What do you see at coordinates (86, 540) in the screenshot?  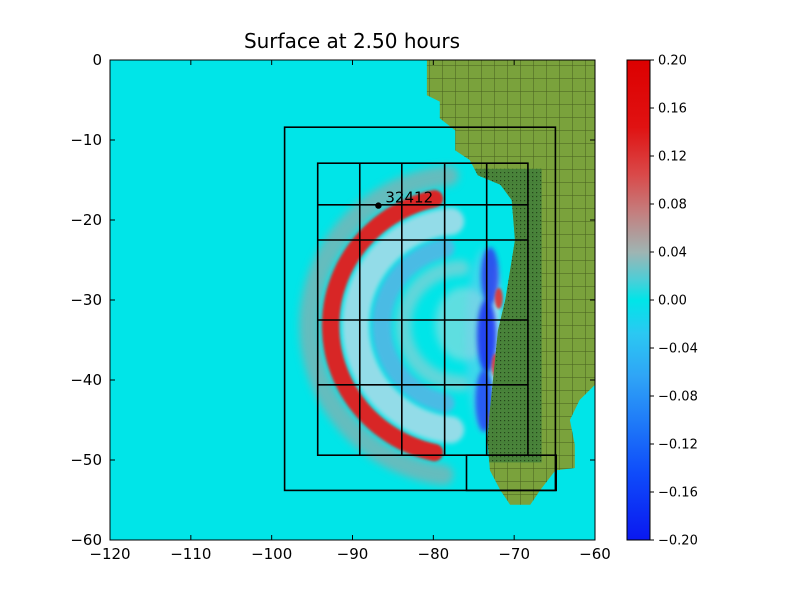 I see `y-tick-label: −60` at bounding box center [86, 540].